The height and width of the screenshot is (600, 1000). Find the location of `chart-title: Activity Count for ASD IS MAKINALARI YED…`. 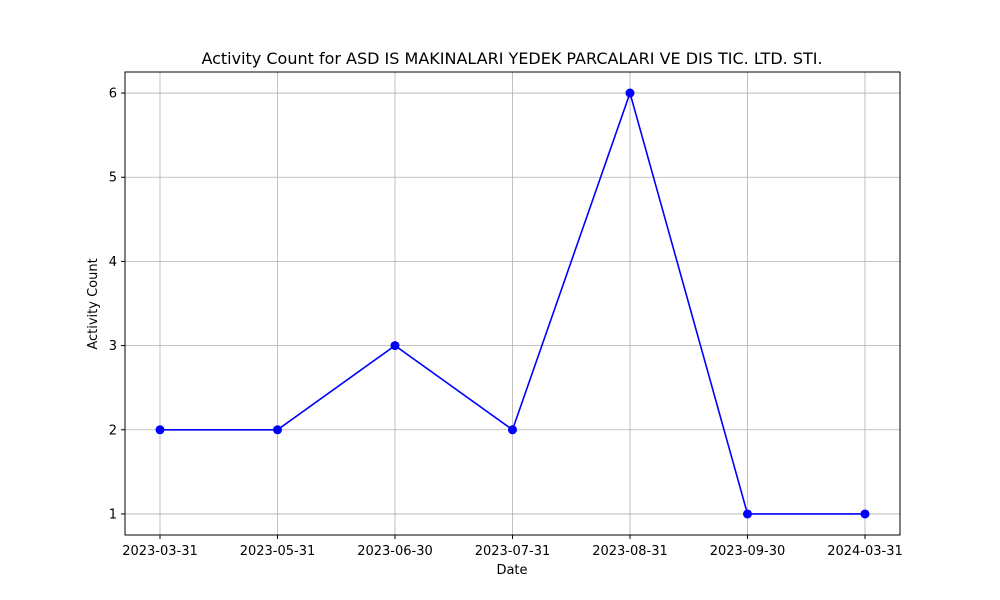

chart-title: Activity Count for ASD IS MAKINALARI YED… is located at coordinates (511, 58).